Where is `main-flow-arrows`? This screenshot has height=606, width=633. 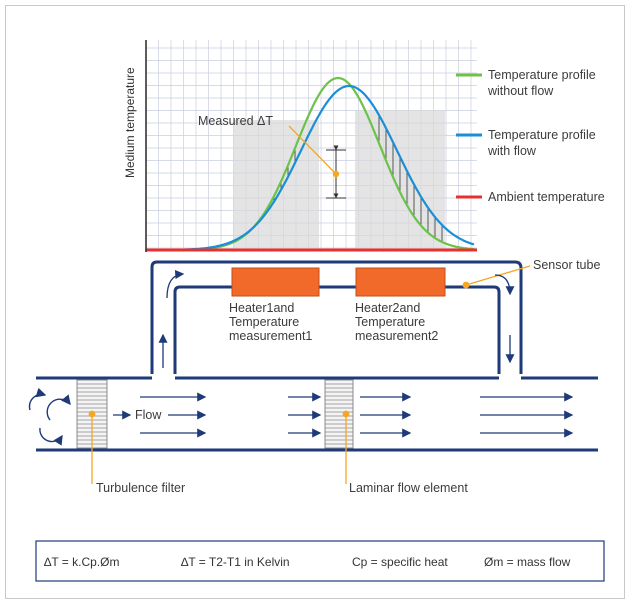
main-flow-arrows is located at coordinates (343, 415).